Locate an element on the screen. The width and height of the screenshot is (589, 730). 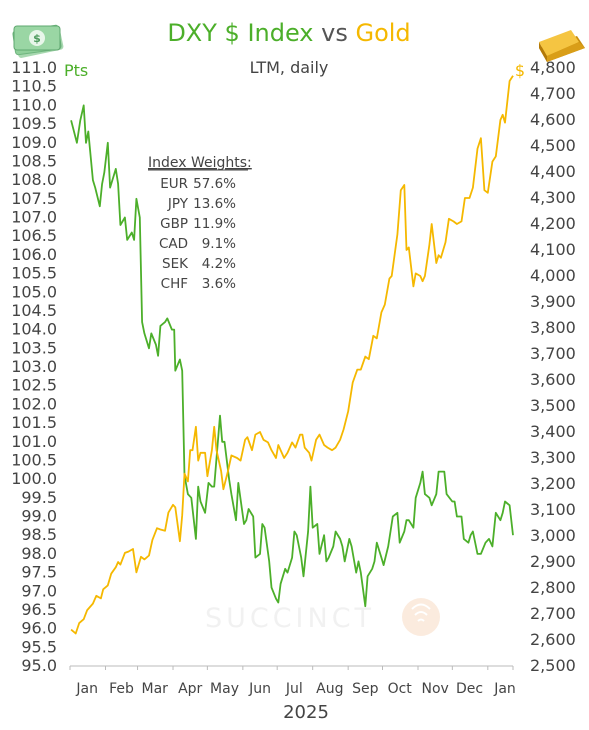
weight-percent: 9.1% is located at coordinates (219, 244).